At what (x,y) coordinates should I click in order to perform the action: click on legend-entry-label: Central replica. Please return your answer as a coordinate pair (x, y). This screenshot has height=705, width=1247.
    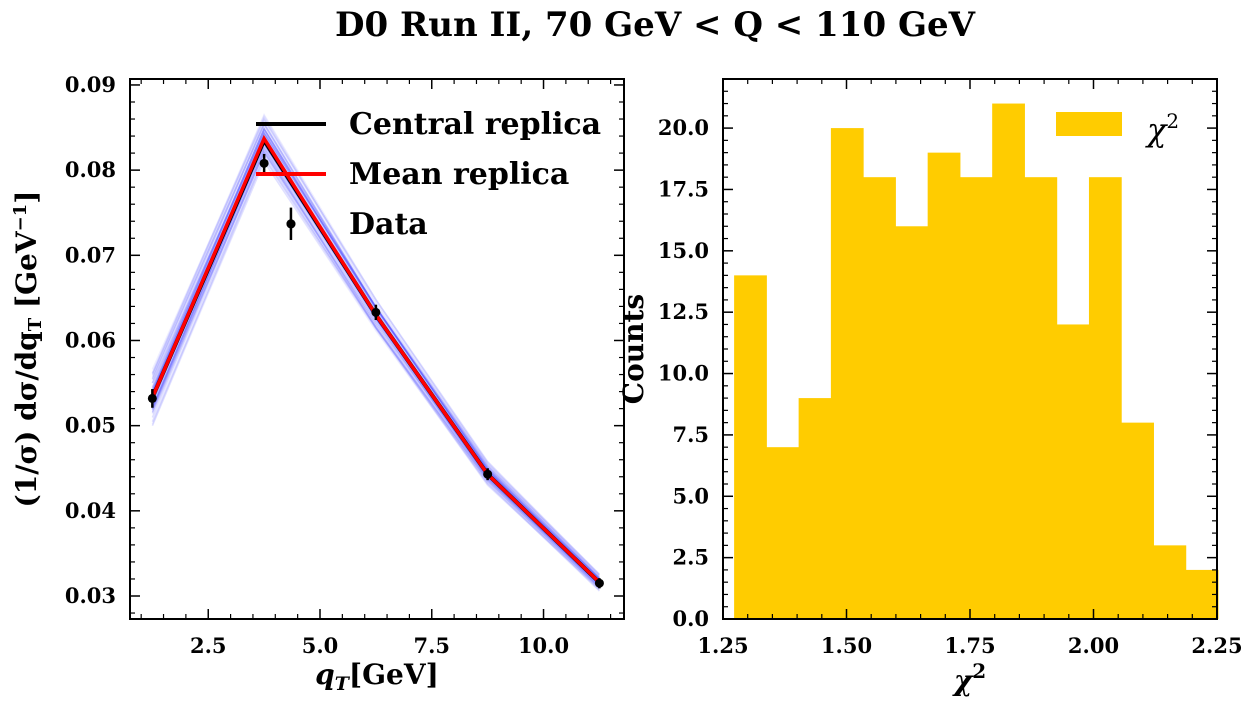
    Looking at the image, I should click on (475, 124).